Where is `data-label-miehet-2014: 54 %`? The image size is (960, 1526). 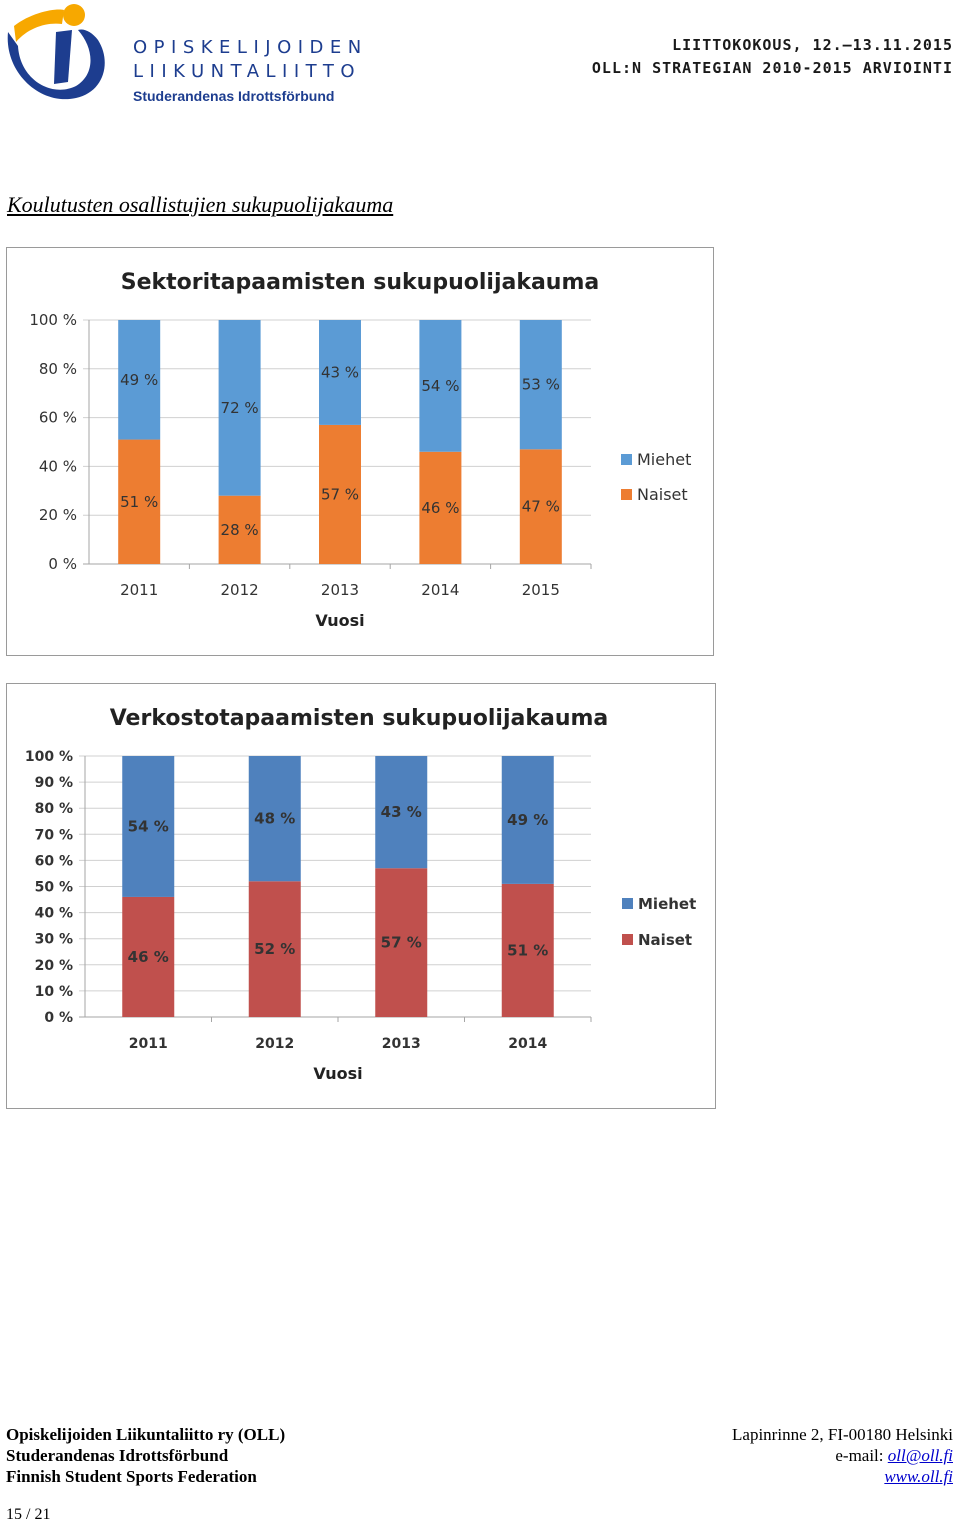
data-label-miehet-2014: 54 % is located at coordinates (440, 386).